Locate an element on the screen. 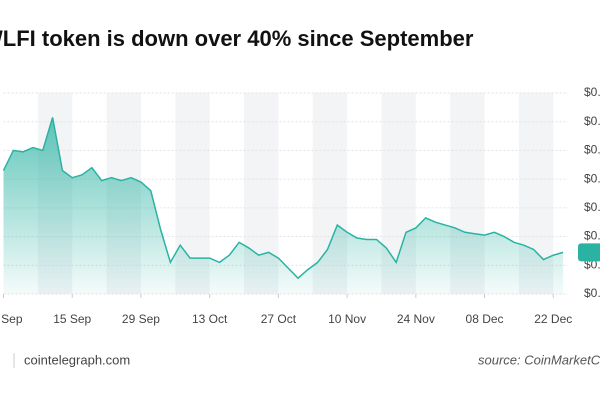 The image size is (600, 400). last-price-marker is located at coordinates (589, 252).